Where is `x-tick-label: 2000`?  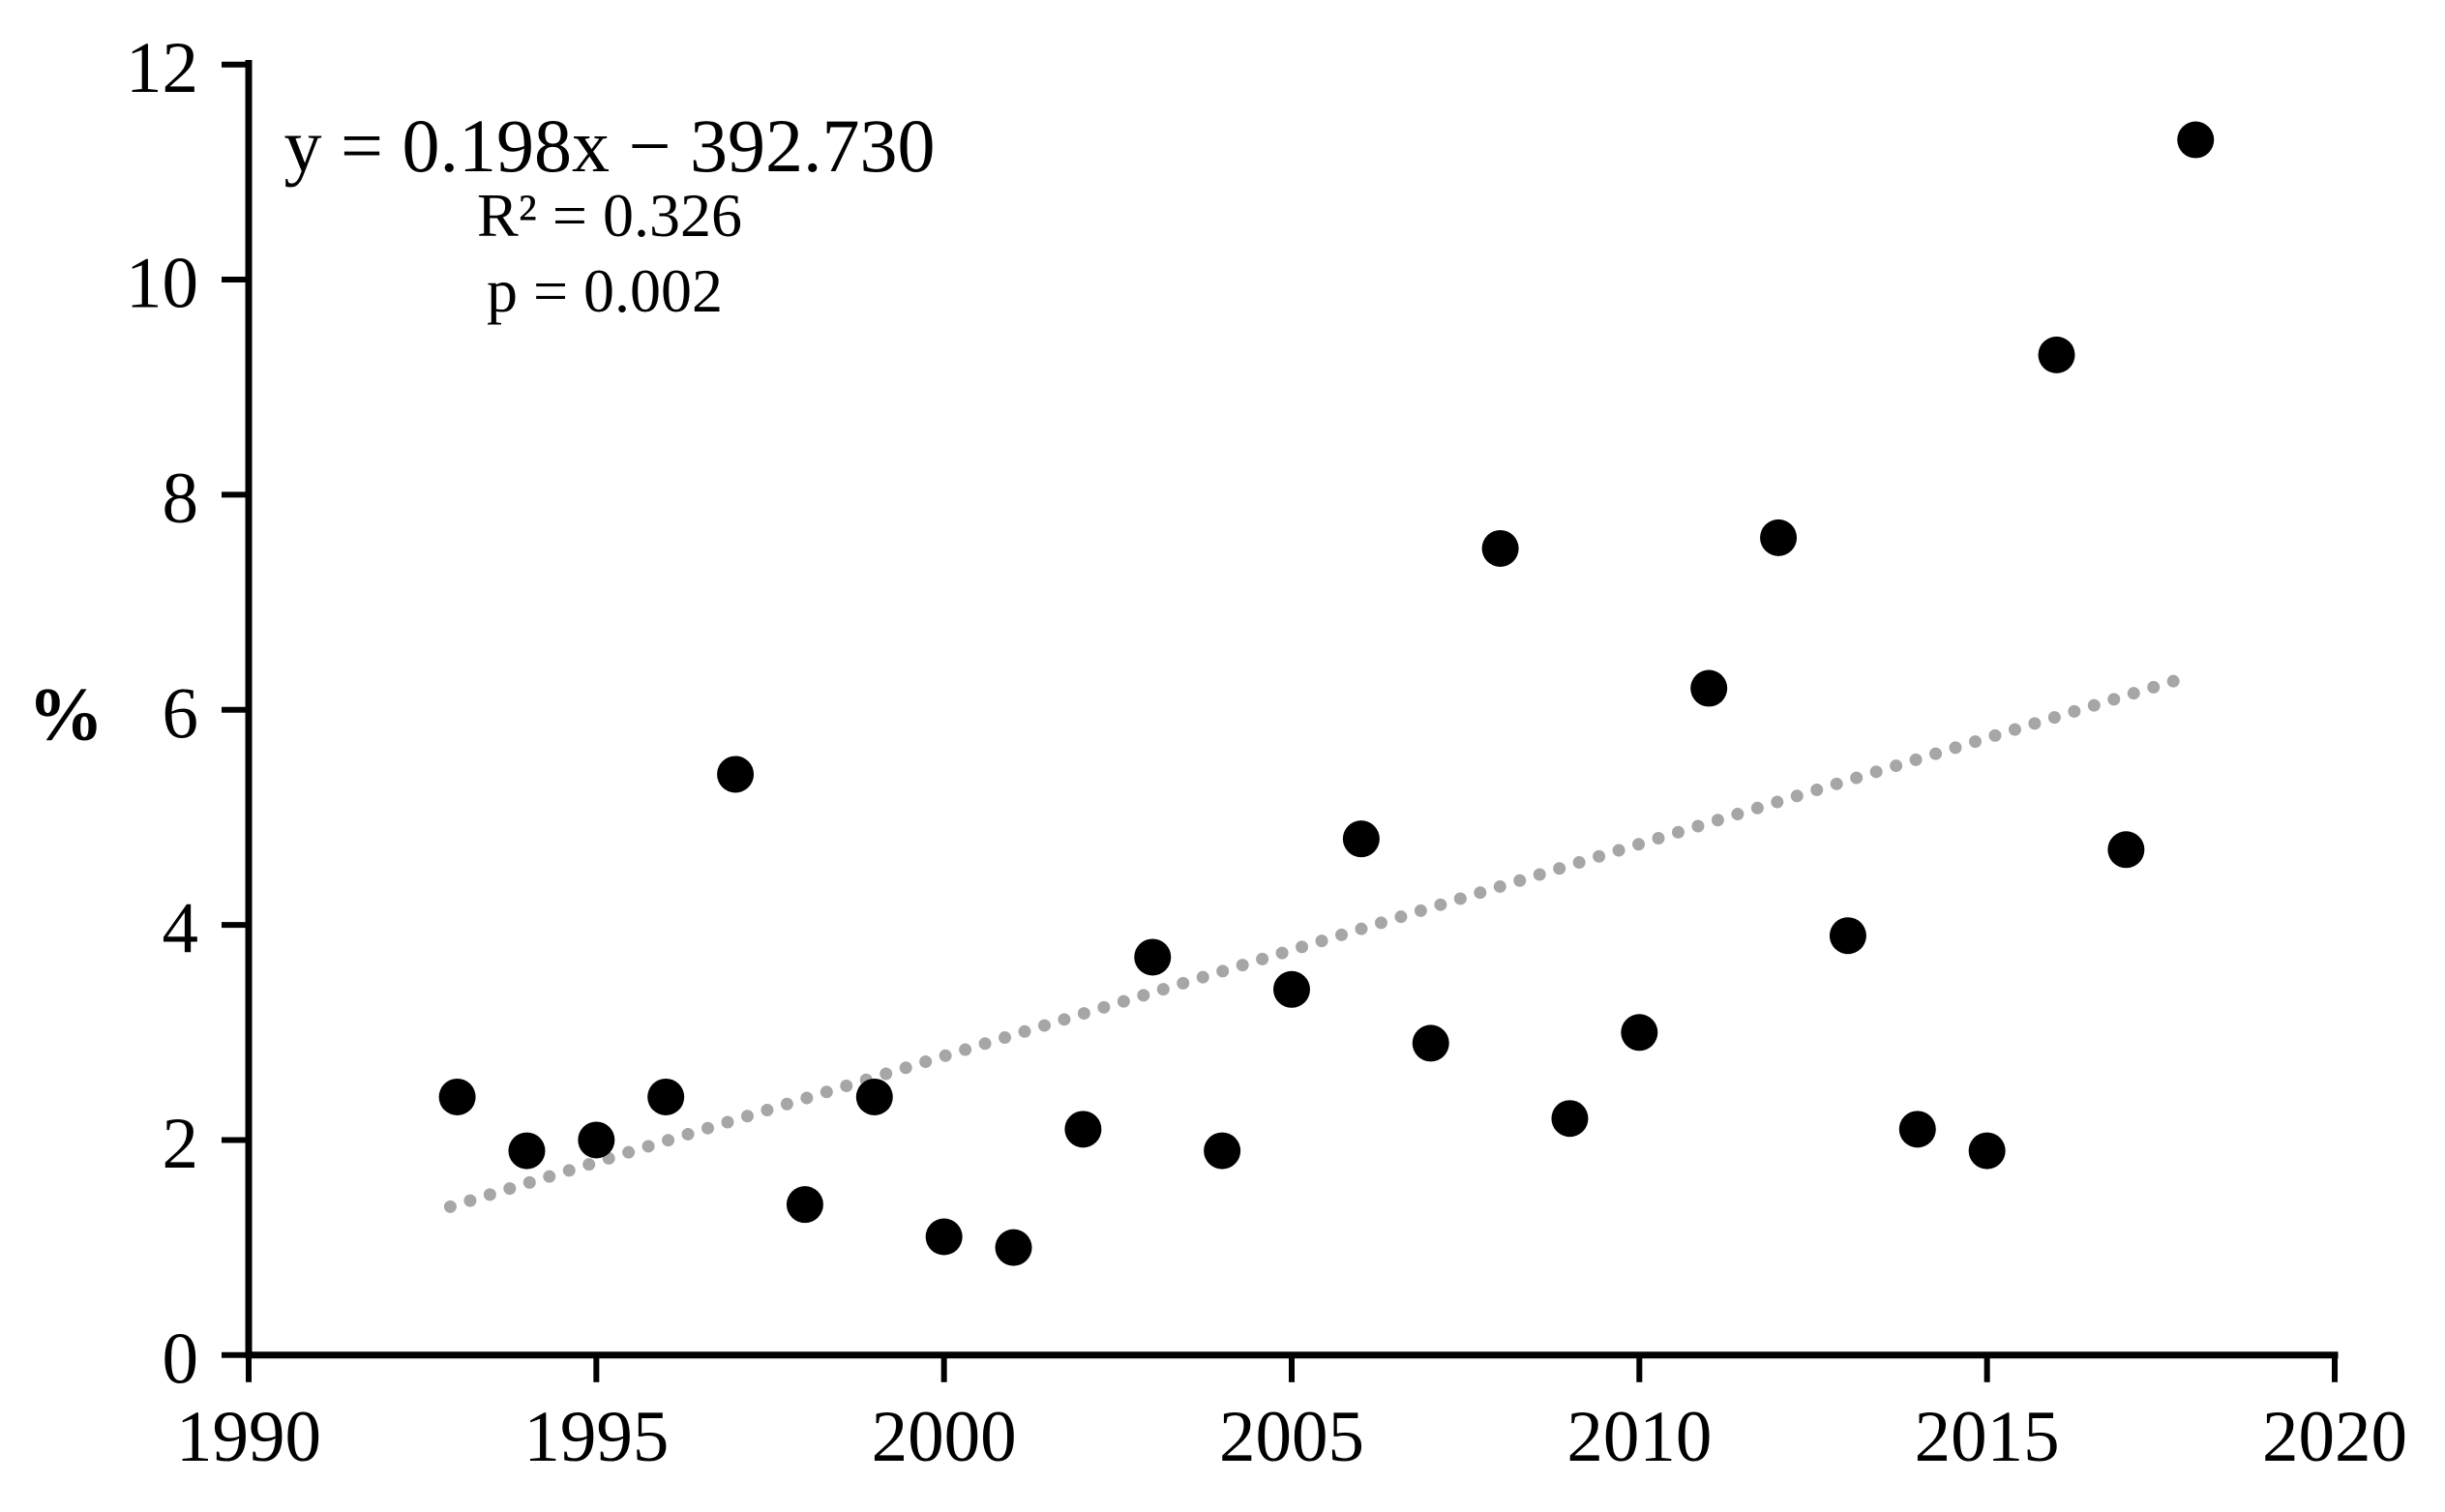 x-tick-label: 2000 is located at coordinates (944, 1437).